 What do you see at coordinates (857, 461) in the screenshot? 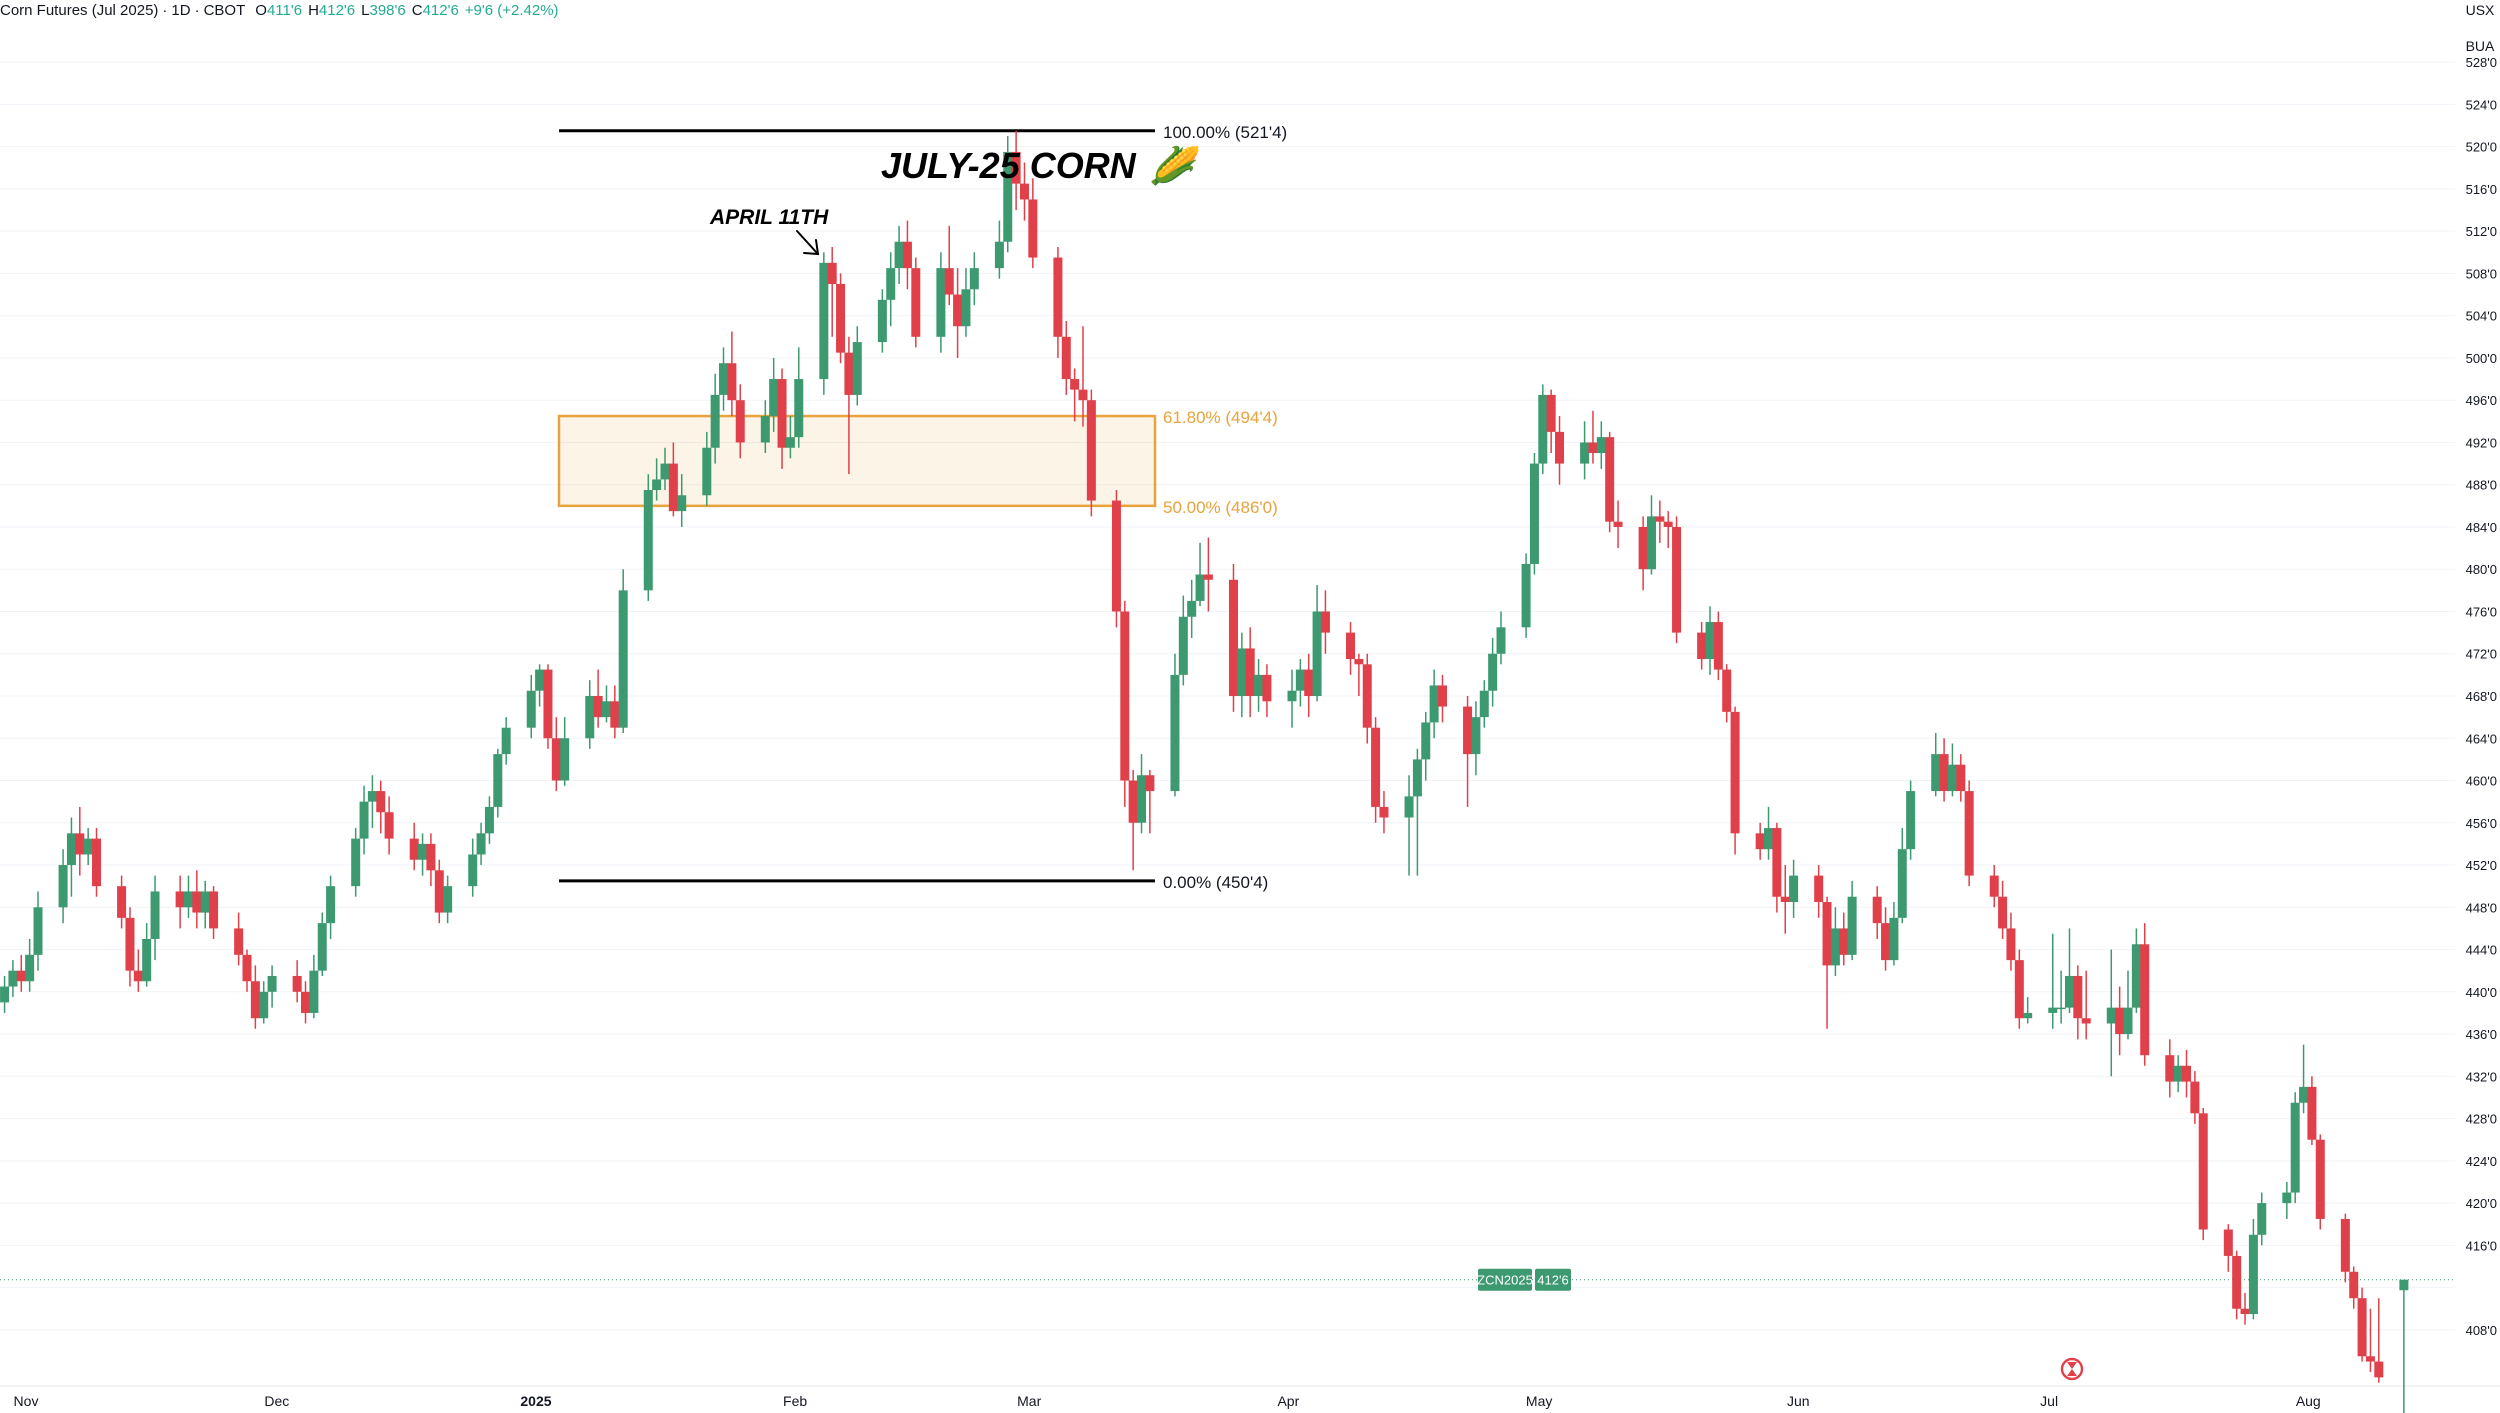
I see `fib-zone` at bounding box center [857, 461].